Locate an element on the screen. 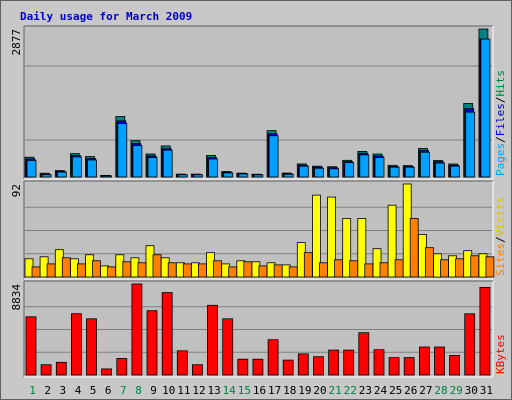 The width and height of the screenshot is (512, 400). x-tick-label-day-15: 15 is located at coordinates (244, 390).